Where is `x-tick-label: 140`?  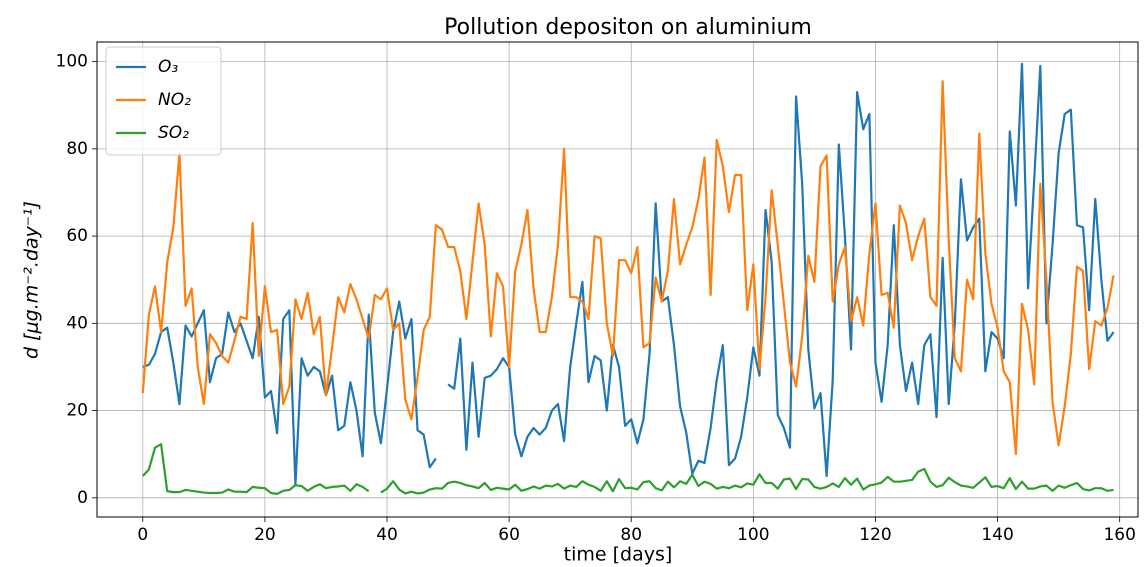
x-tick-label: 140 is located at coordinates (997, 535).